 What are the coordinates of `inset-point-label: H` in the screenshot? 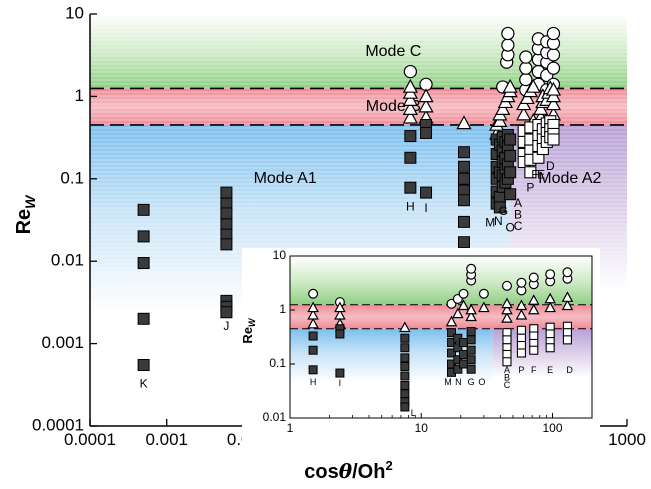 It's located at (313, 382).